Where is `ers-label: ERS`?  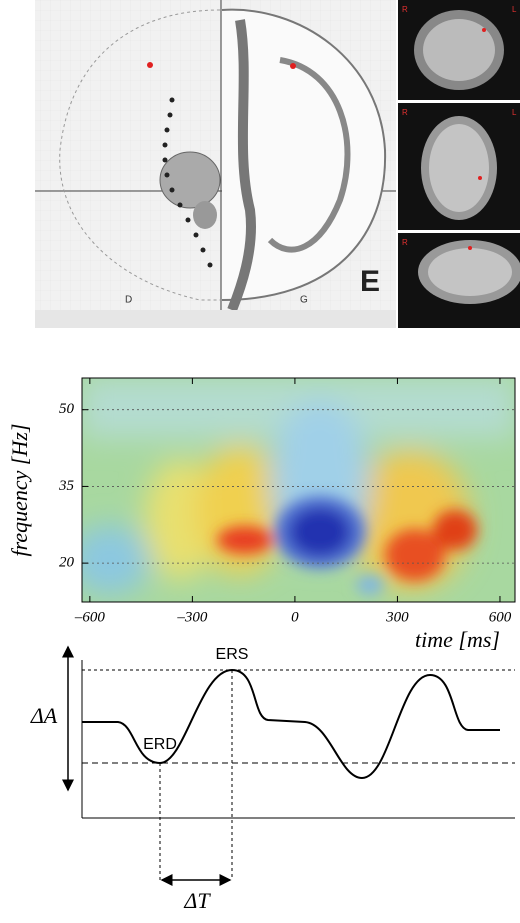
ers-label: ERS is located at coordinates (232, 654).